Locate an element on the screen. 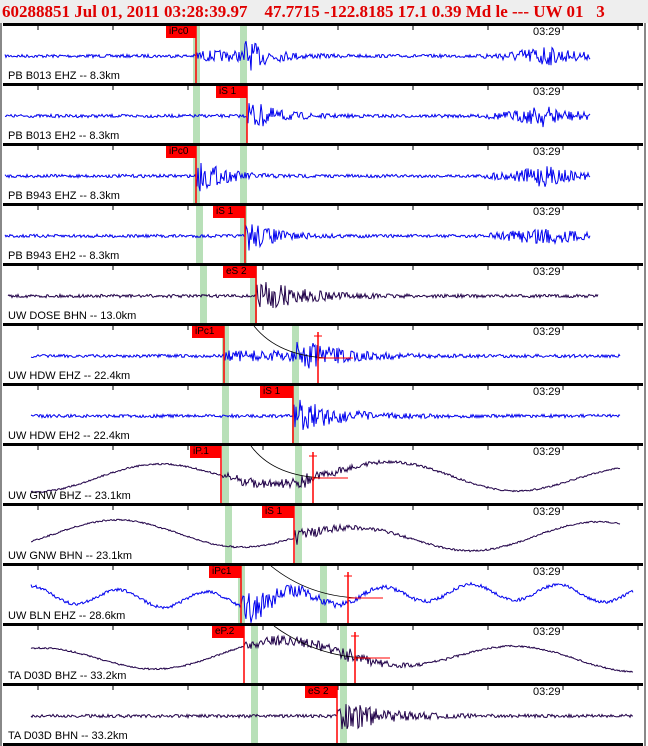  seismogram-panel: iP.1 03:29 UW GNW BHZ -- 23.1km is located at coordinates (323, 473).